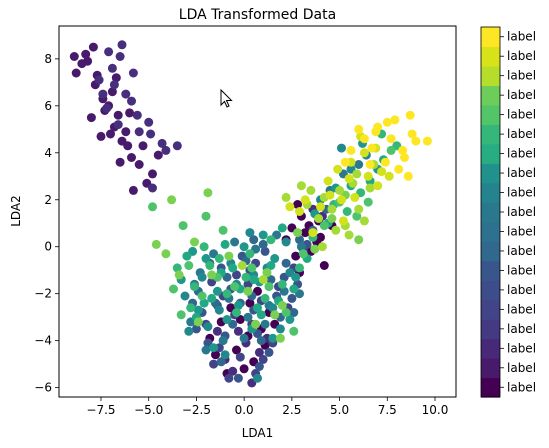 The height and width of the screenshot is (448, 549). Describe the element at coordinates (48, 247) in the screenshot. I see `y-tick-label: 0` at that location.